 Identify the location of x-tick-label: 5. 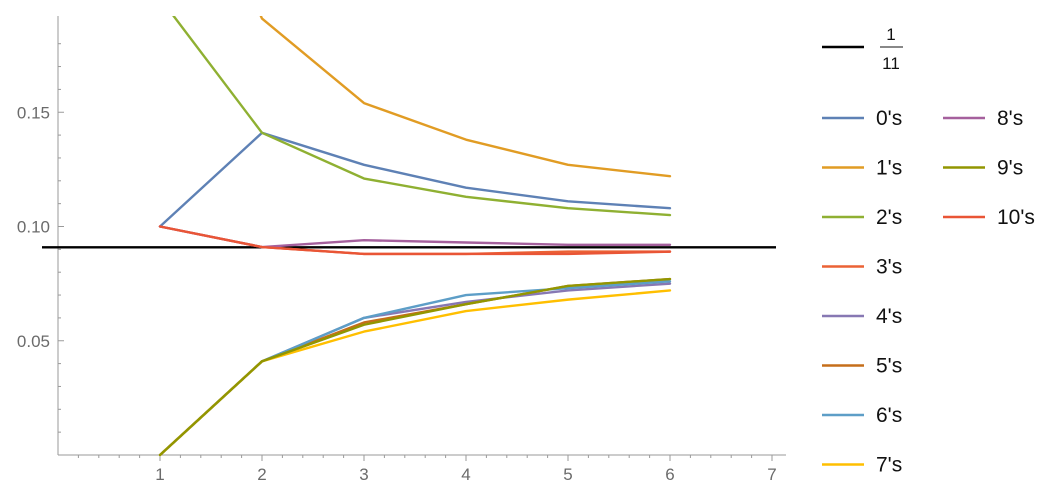
(567, 474).